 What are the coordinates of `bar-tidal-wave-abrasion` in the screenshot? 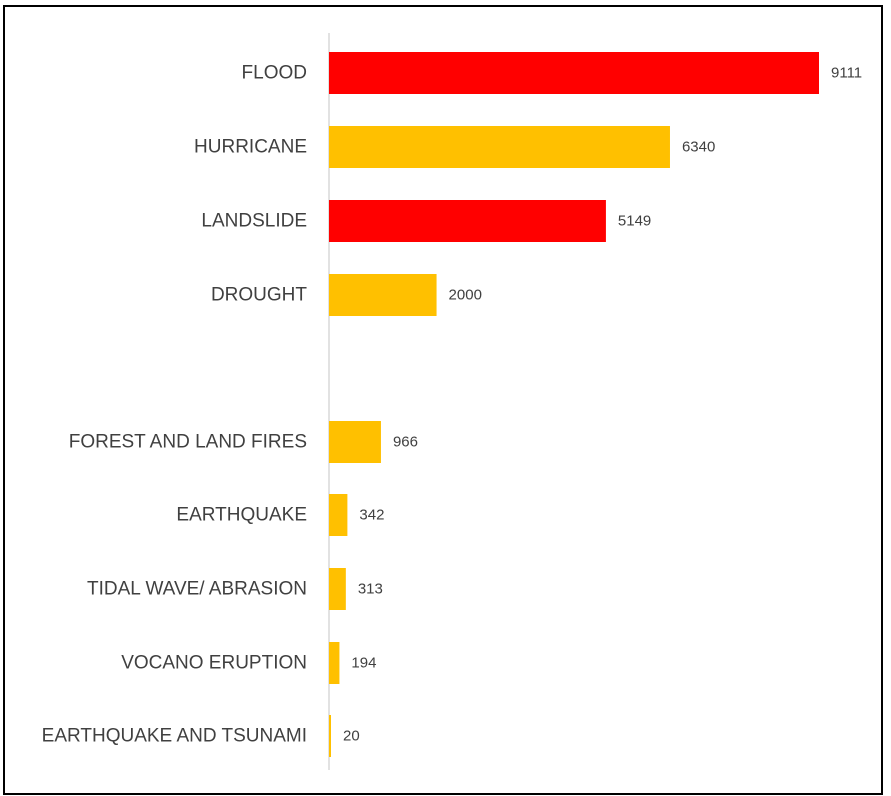 It's located at (337, 589).